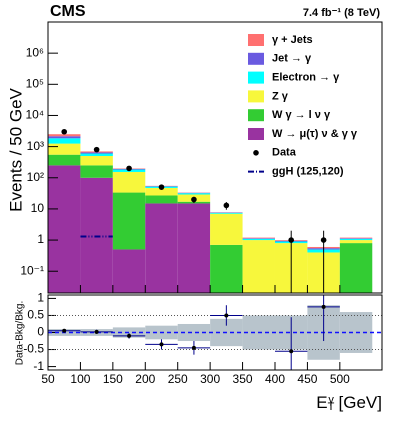 The width and height of the screenshot is (407, 424). Describe the element at coordinates (33, 349) in the screenshot. I see `y-tick-label: -0.5` at that location.